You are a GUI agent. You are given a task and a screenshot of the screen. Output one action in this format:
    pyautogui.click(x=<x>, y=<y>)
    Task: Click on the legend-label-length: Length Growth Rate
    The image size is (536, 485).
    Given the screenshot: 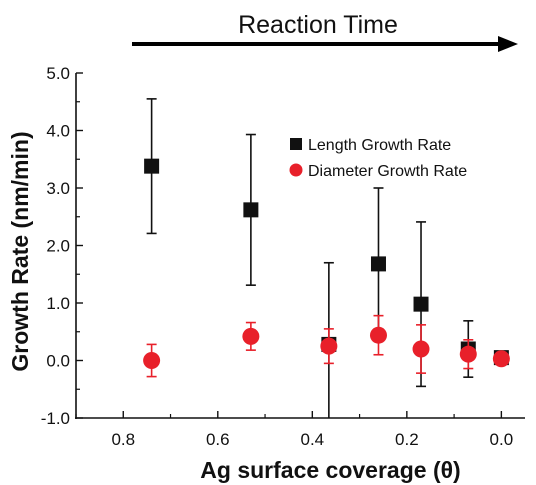 What is the action you would take?
    pyautogui.click(x=379, y=145)
    